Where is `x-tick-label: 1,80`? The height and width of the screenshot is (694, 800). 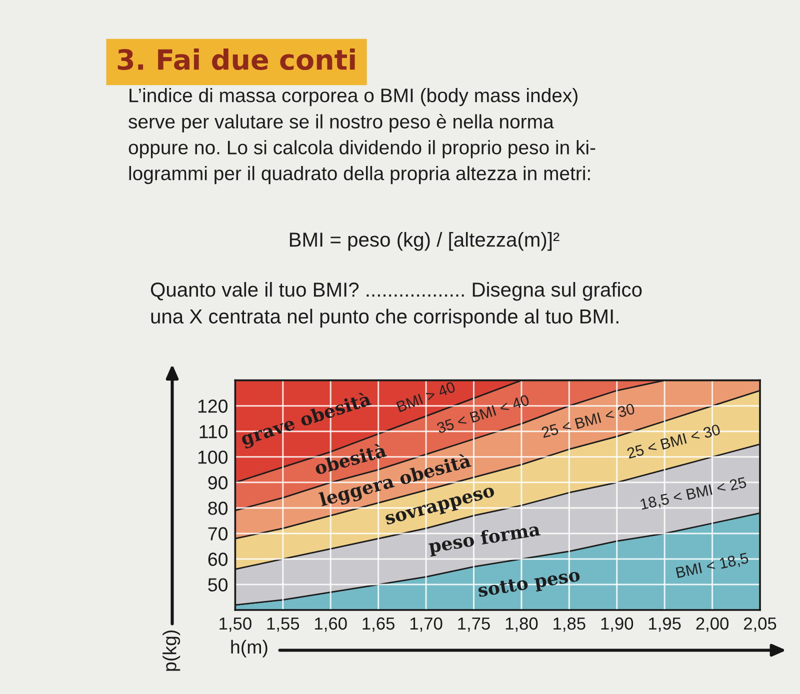 x-tick-label: 1,80 is located at coordinates (522, 624).